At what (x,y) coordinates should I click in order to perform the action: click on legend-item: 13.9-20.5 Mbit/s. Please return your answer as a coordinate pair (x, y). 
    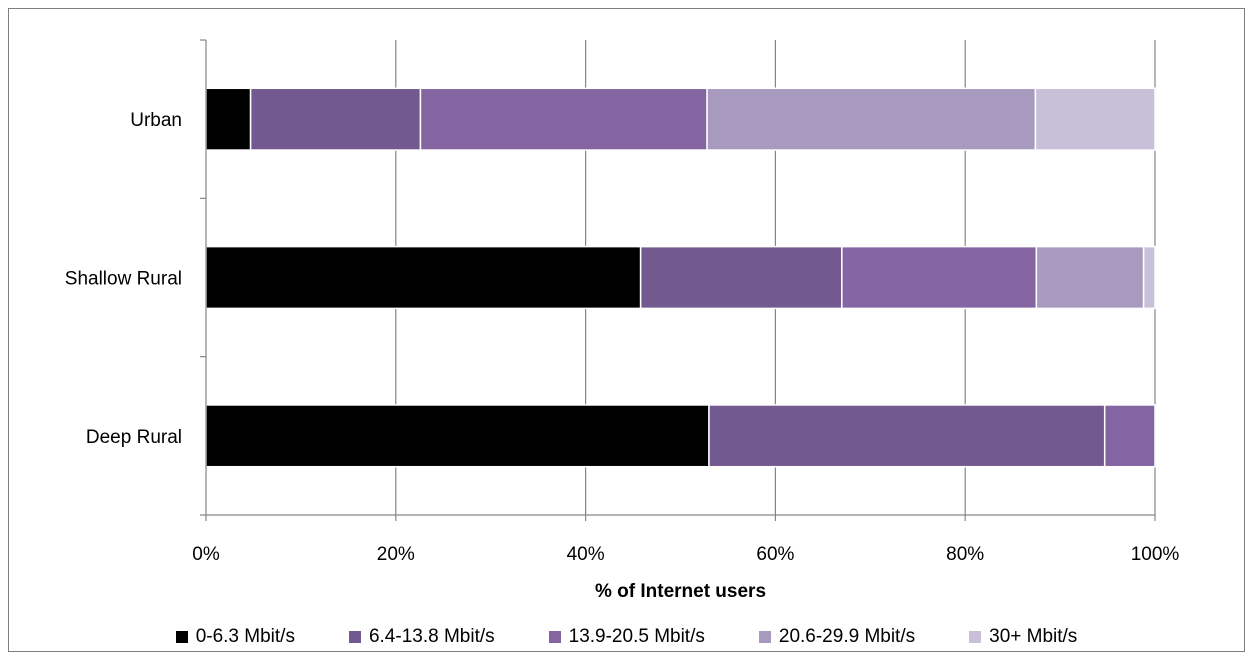
    Looking at the image, I should click on (626, 637).